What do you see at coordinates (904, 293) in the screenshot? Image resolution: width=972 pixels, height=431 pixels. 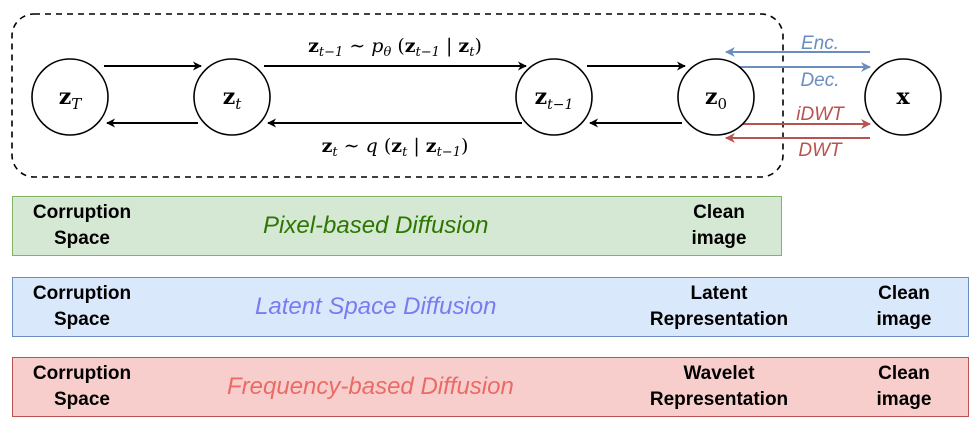 I see `latent-right-line1: Clean` at bounding box center [904, 293].